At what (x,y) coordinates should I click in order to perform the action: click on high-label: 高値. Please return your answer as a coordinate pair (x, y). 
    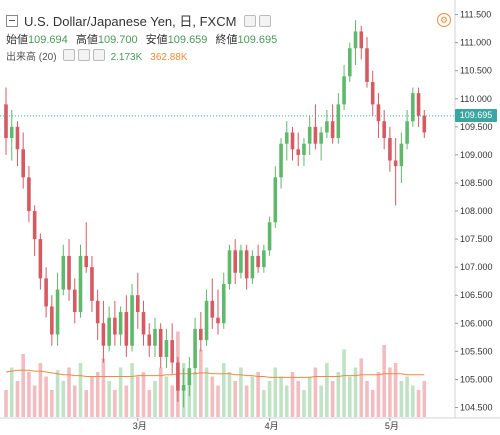
    Looking at the image, I should click on (86, 40).